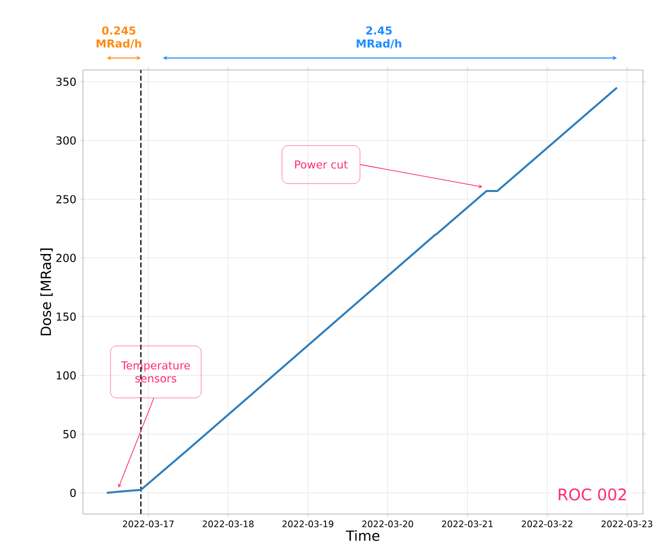 This screenshot has height=557, width=662. Describe the element at coordinates (73, 492) in the screenshot. I see `y-tick-label: 0` at that location.